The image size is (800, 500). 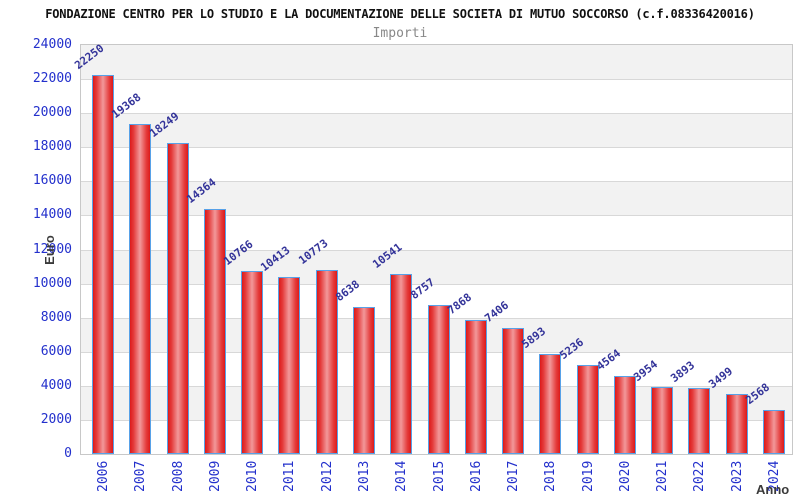 I want to click on x-tick-2016: 2016, so click(x=476, y=476).